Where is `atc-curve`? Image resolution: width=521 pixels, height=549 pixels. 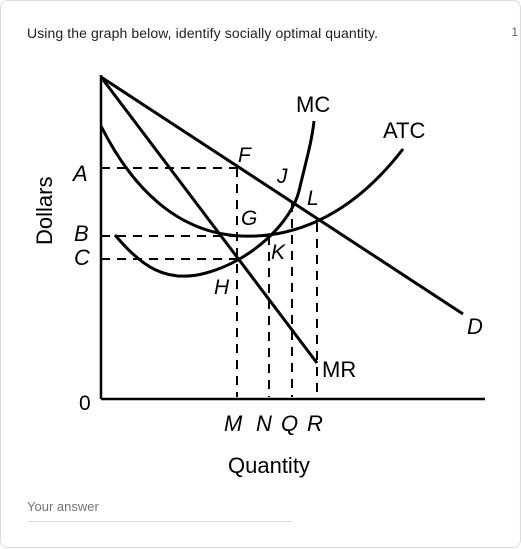 atc-curve is located at coordinates (252, 181).